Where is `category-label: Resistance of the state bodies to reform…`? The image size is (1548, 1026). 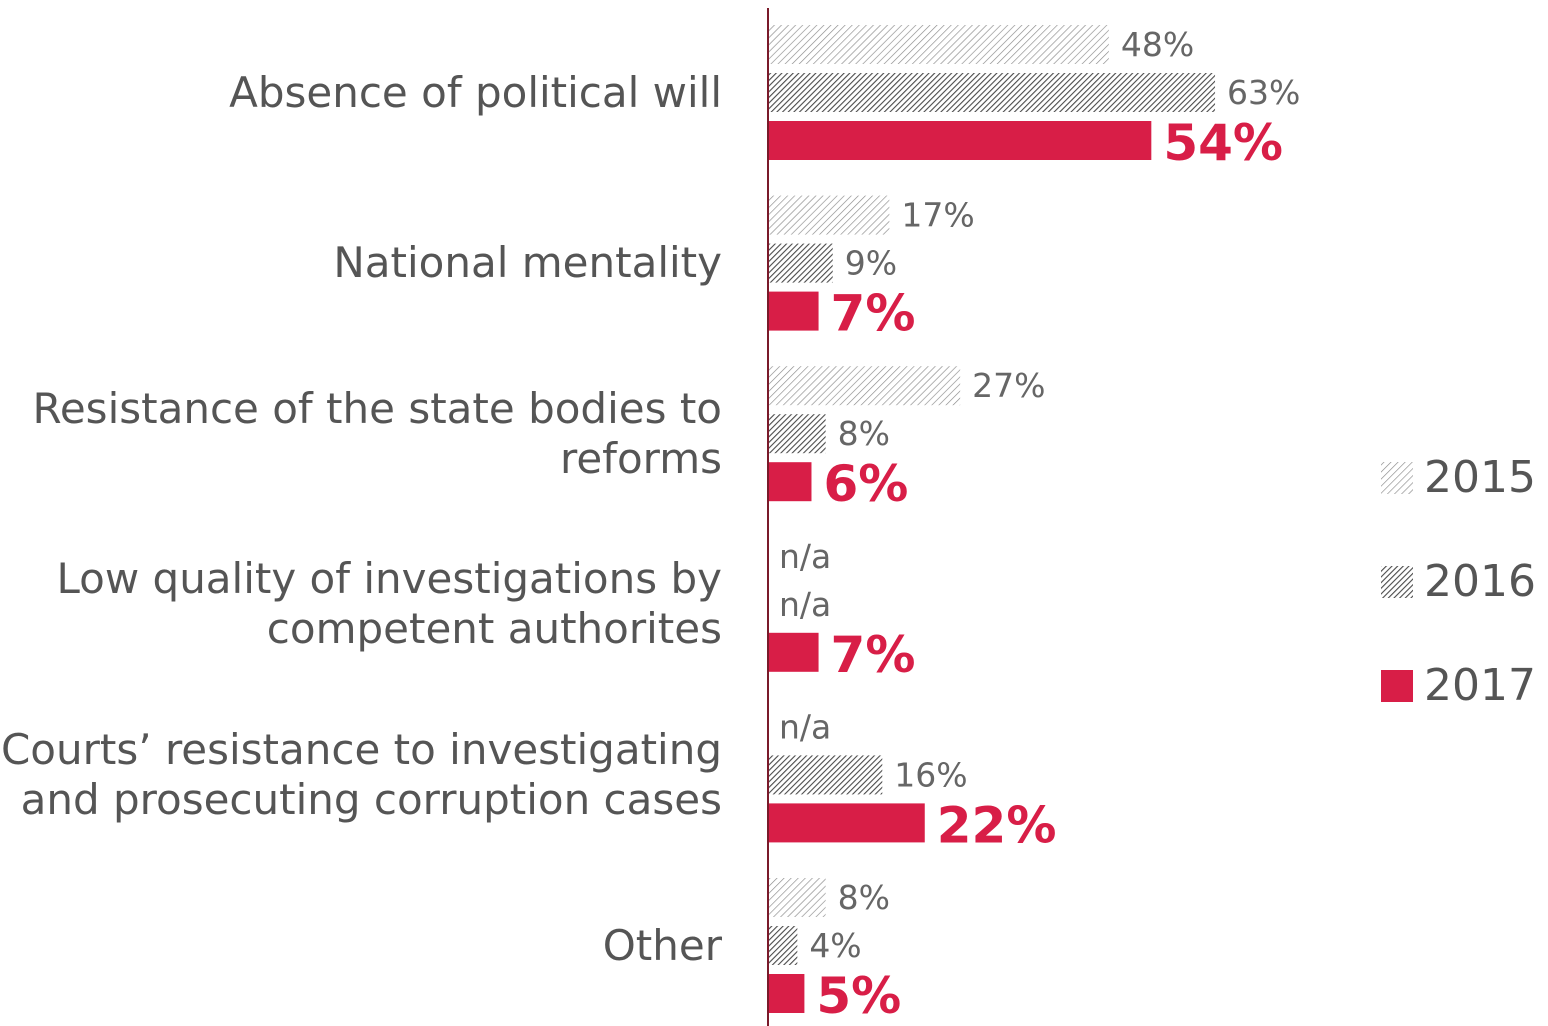 category-label: Resistance of the state bodies to reform… is located at coordinates (377, 433).